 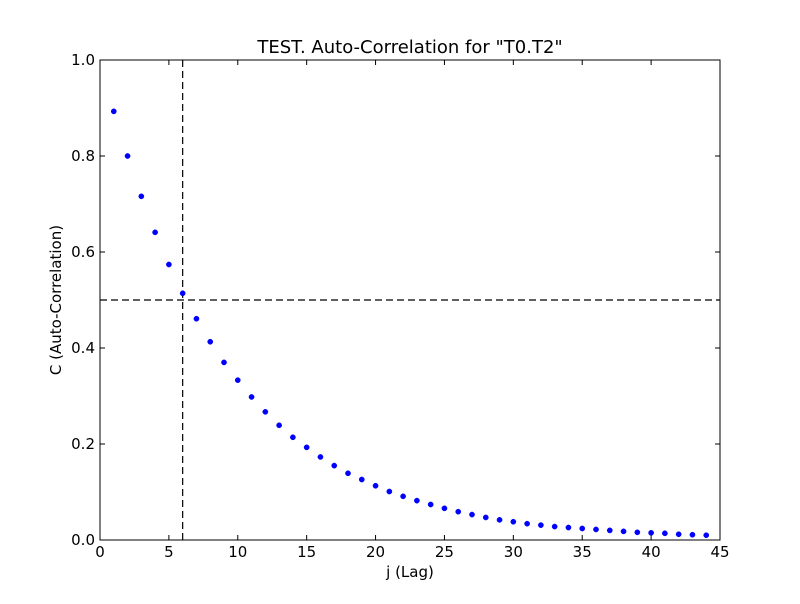 What do you see at coordinates (83, 252) in the screenshot?
I see `y-tick-label: 0.6` at bounding box center [83, 252].